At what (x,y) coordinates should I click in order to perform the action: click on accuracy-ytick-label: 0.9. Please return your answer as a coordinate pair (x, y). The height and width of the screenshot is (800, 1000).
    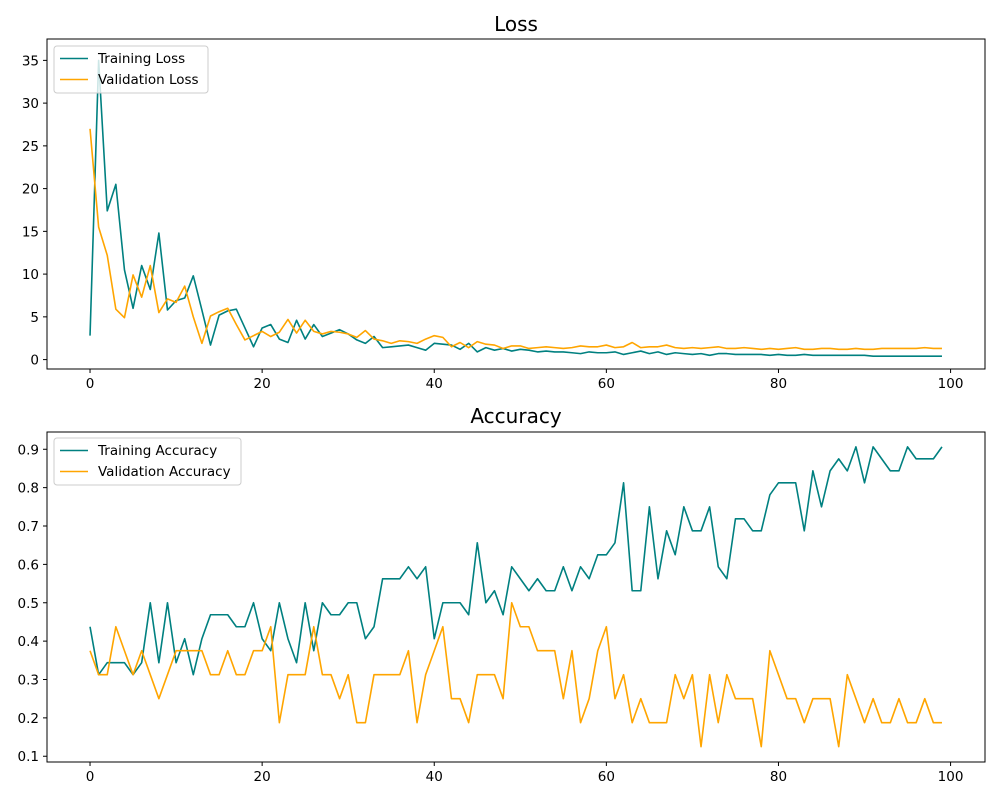
    Looking at the image, I should click on (28, 450).